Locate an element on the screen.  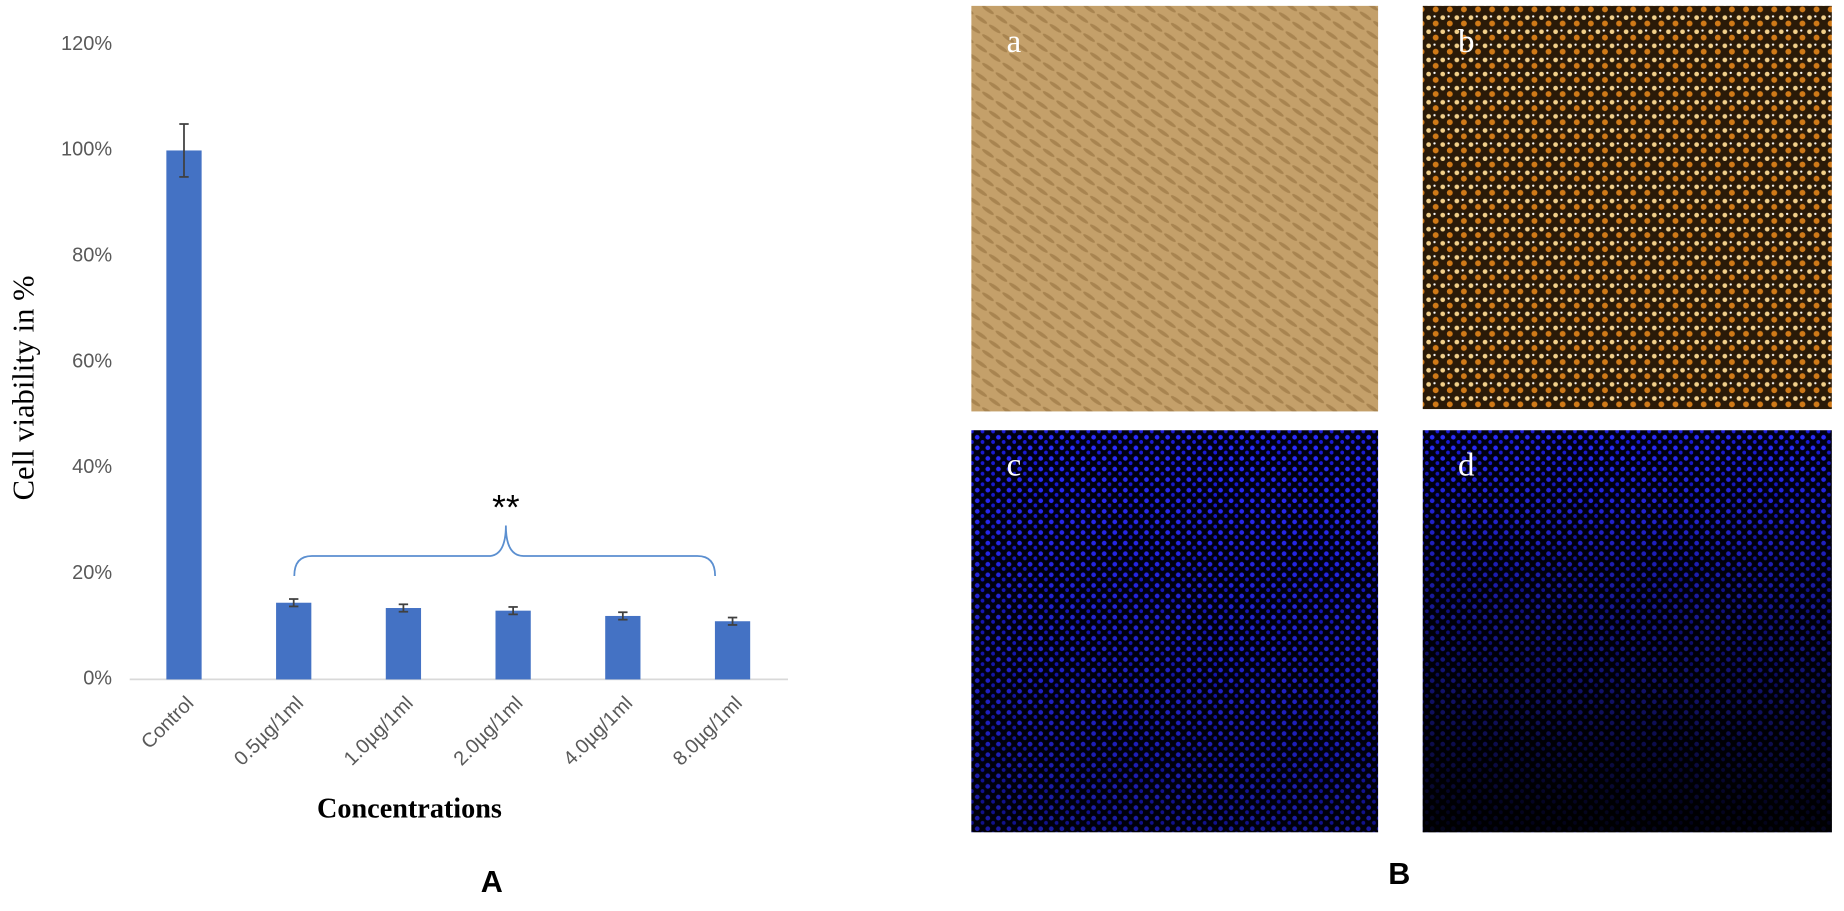
x-tick-label: 2.0µg/1ml is located at coordinates (489, 731).